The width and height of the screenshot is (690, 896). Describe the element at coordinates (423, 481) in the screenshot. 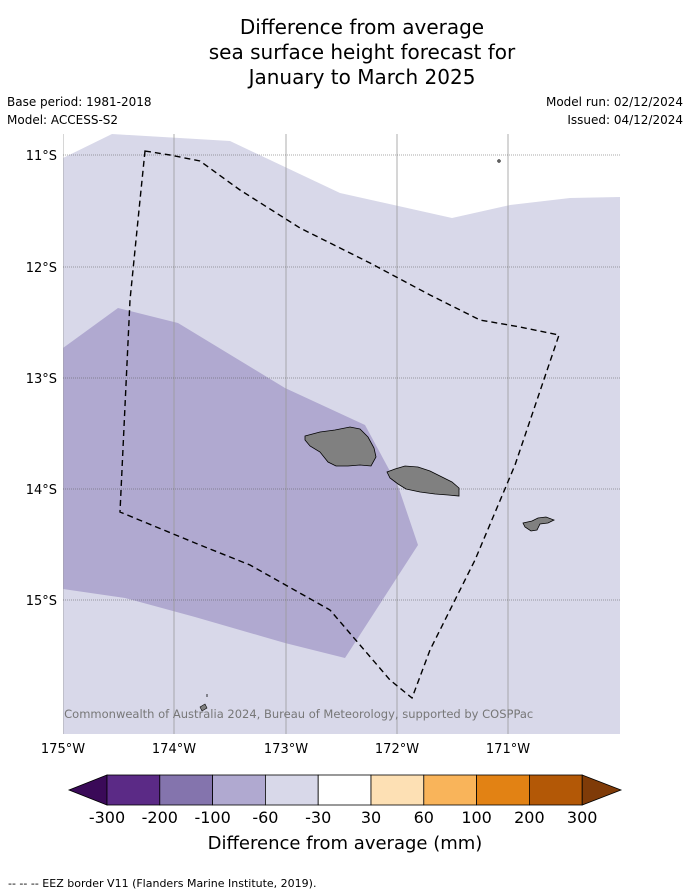

I see `upolu-island` at that location.